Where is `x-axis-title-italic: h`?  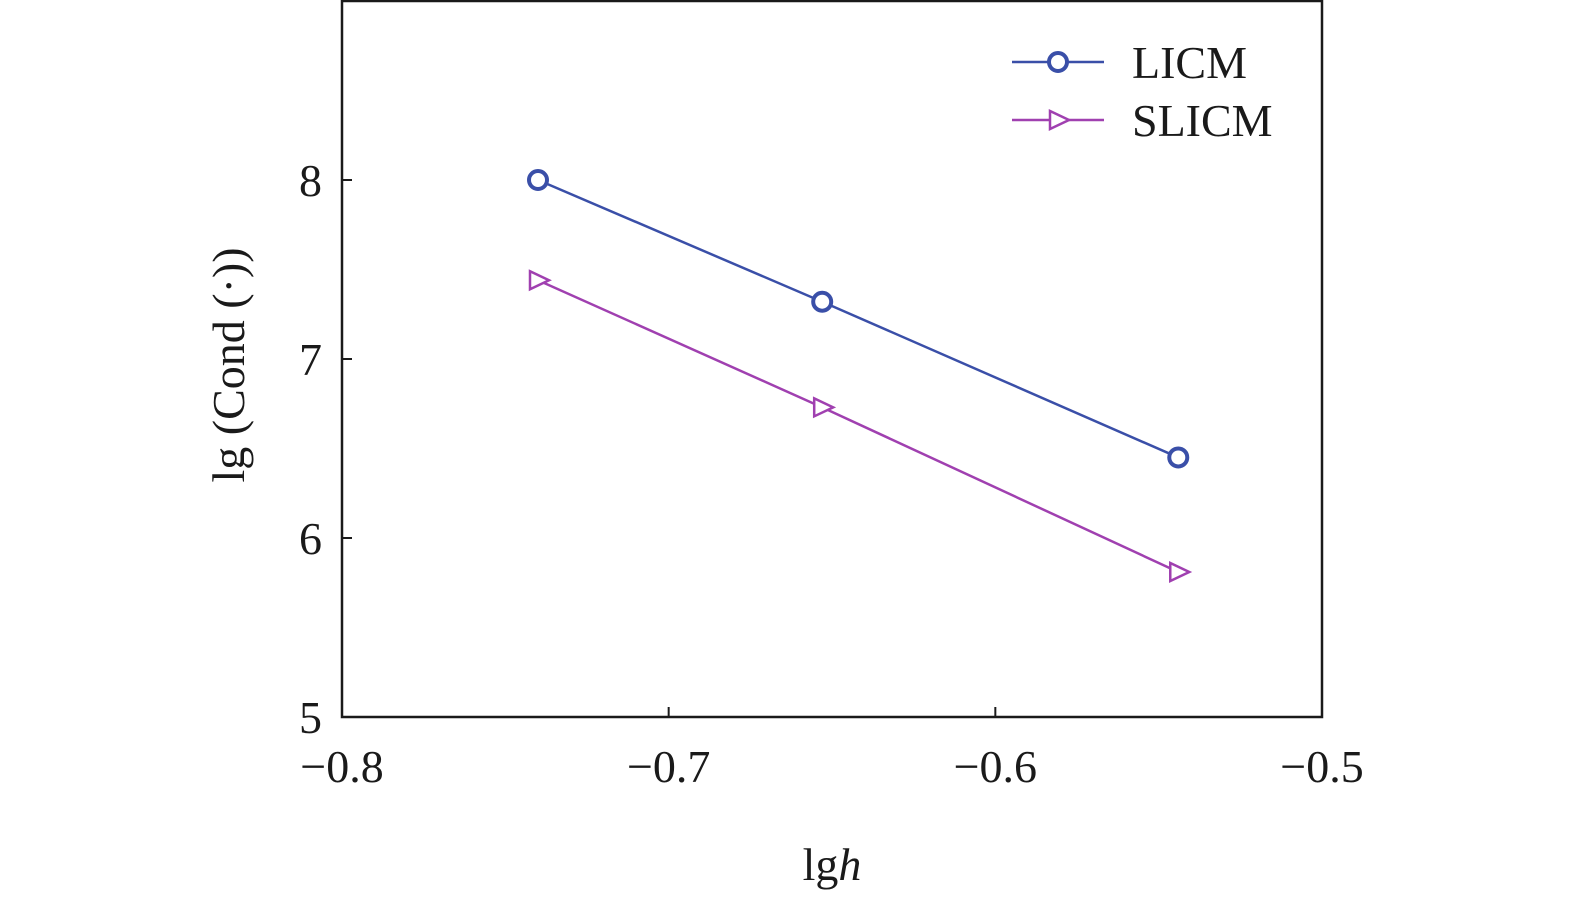
x-axis-title-italic: h is located at coordinates (849, 864).